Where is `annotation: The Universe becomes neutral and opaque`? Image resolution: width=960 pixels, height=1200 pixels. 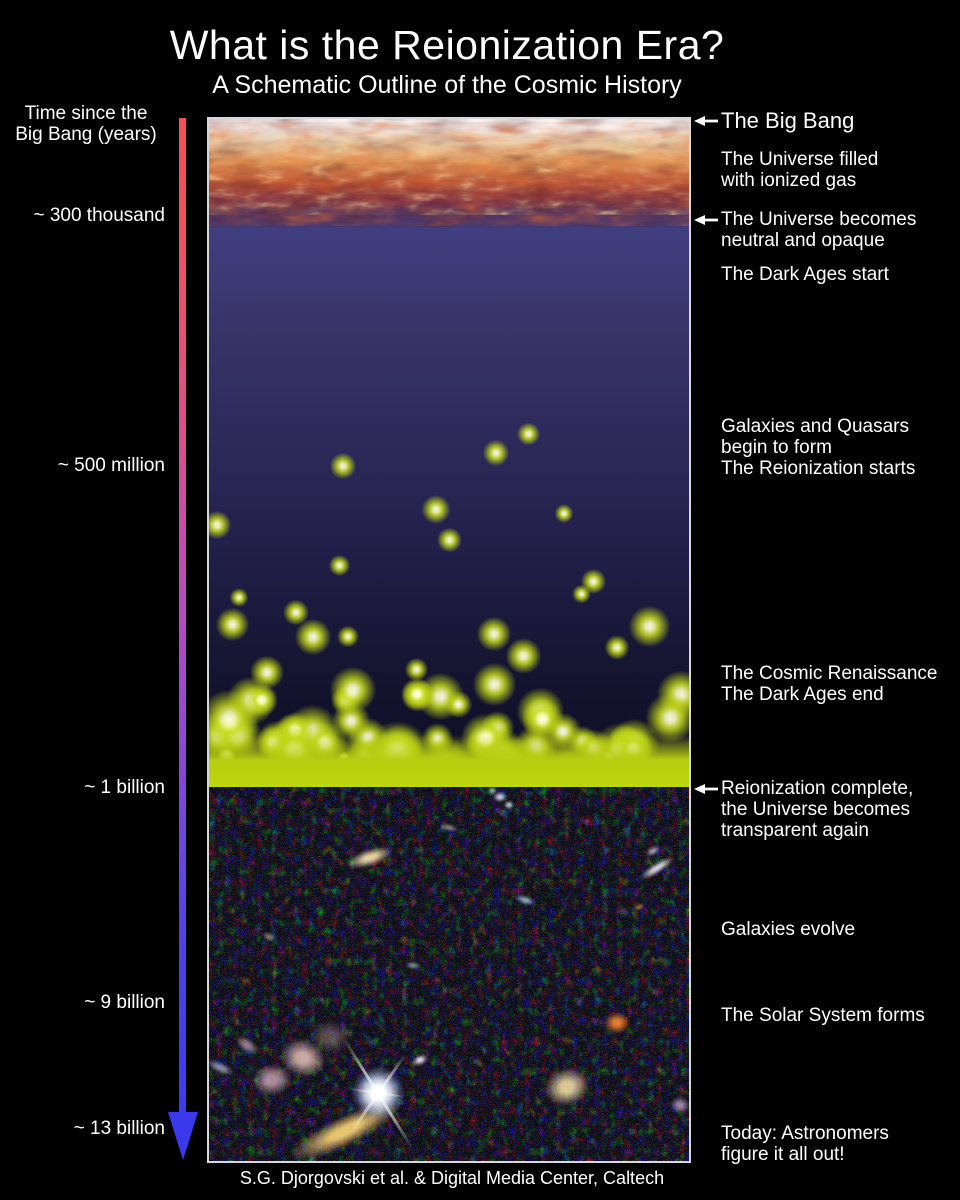 annotation: The Universe becomes neutral and opaque is located at coordinates (805, 230).